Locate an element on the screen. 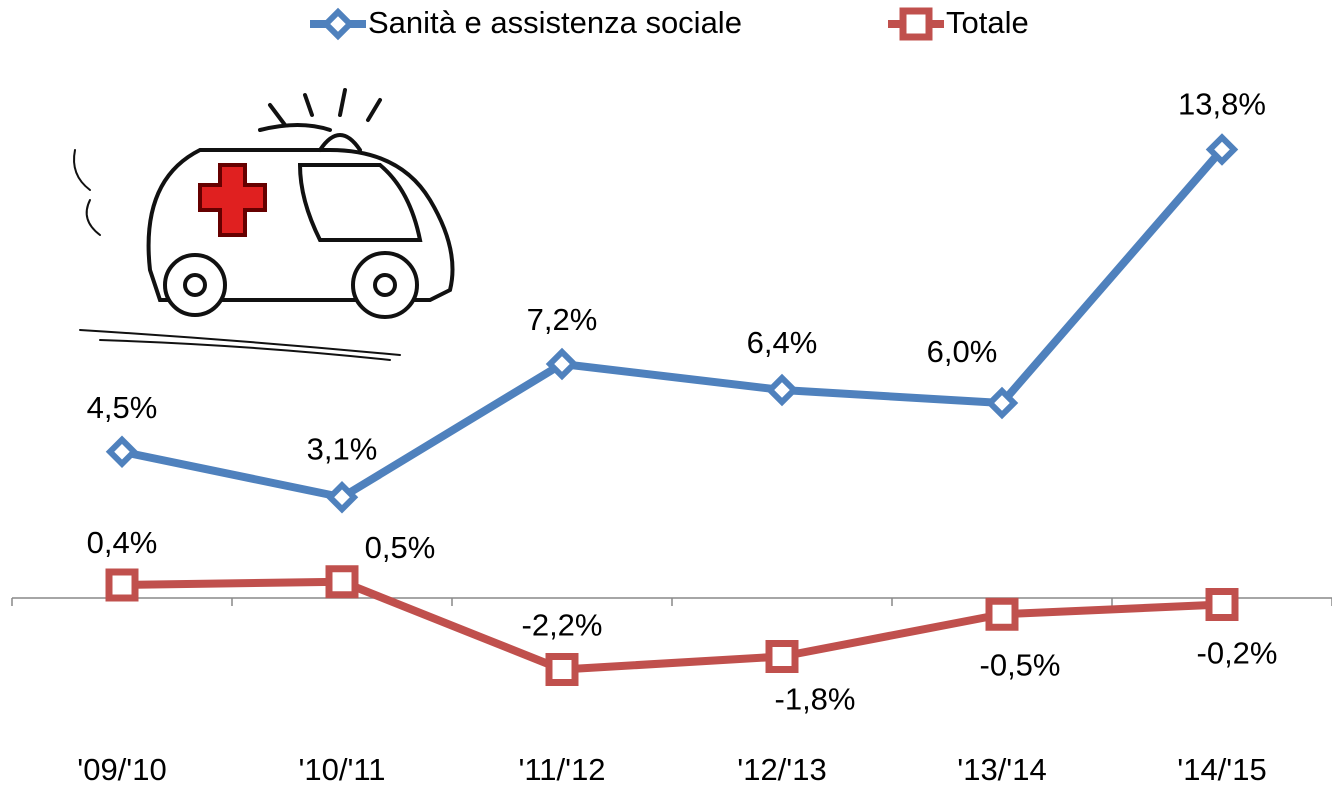  data-label: 13,8% is located at coordinates (1222, 104).